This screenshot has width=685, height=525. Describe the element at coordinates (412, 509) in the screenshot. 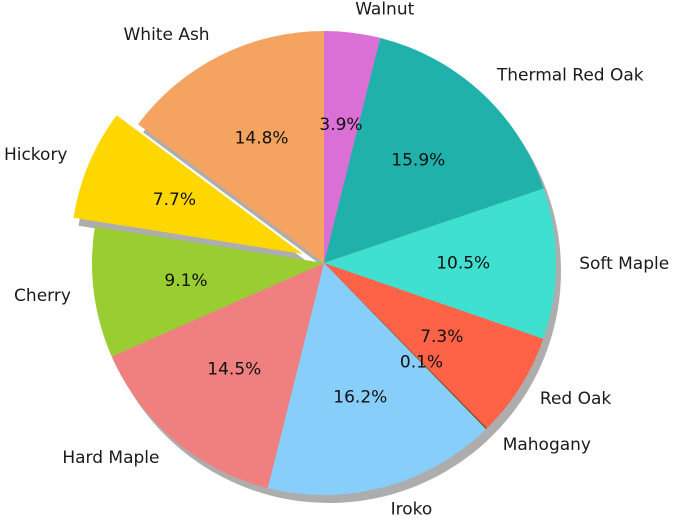

I see `label-iroko: Iroko` at that location.